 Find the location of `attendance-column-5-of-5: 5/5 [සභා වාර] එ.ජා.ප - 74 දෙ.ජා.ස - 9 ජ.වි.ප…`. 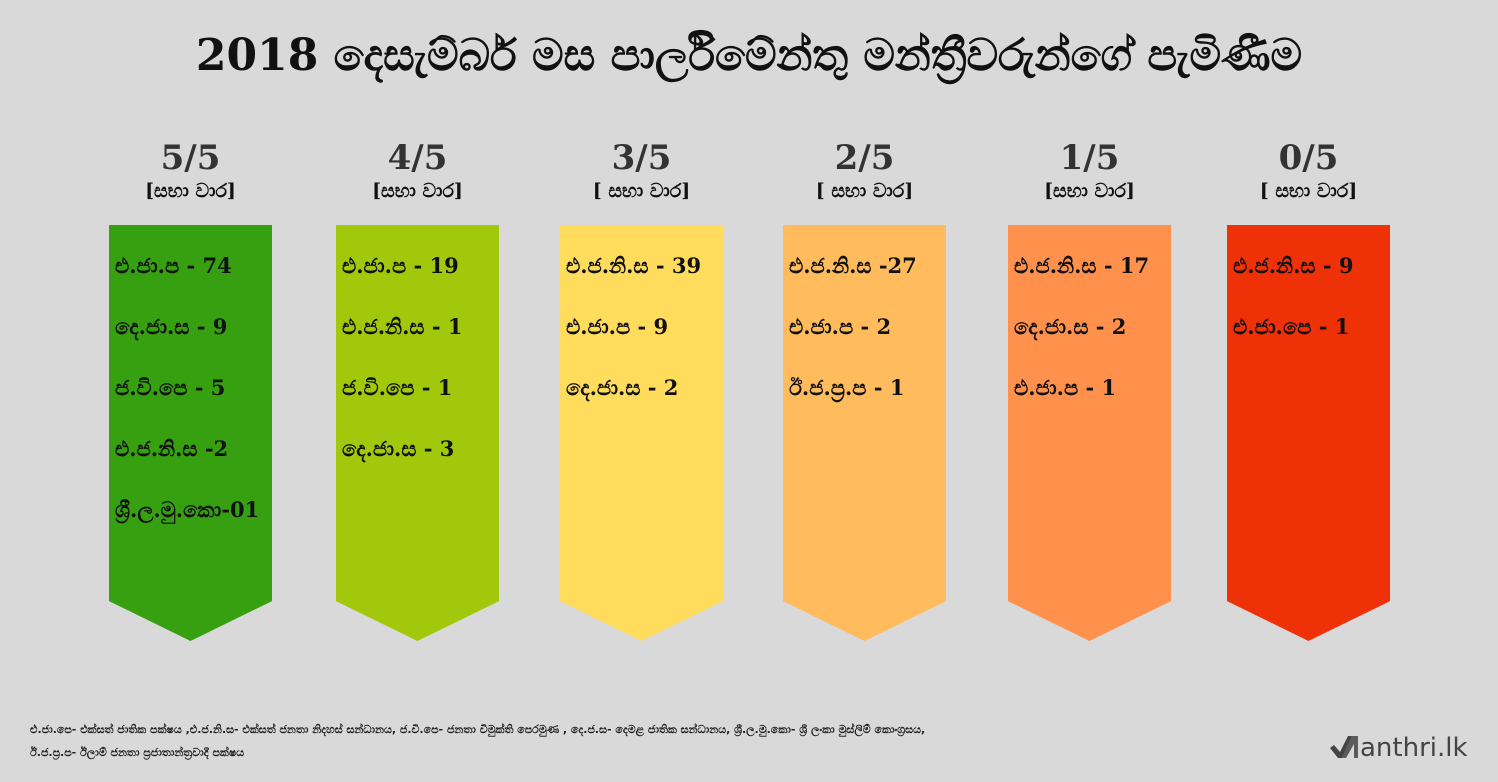

attendance-column-5-of-5: 5/5 [සභා වාර] එ.ජා.ප - 74 දෙ.ජා.ස - 9 ජ.වි.ප… is located at coordinates (190, 389).